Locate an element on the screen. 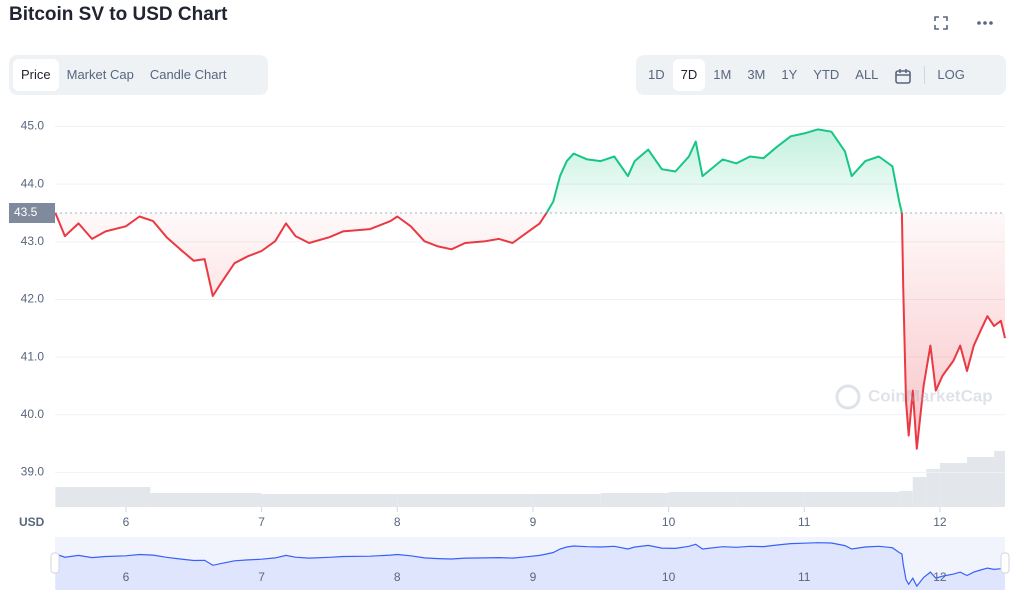 This screenshot has width=1024, height=599. navigator-area is located at coordinates (530, 566).